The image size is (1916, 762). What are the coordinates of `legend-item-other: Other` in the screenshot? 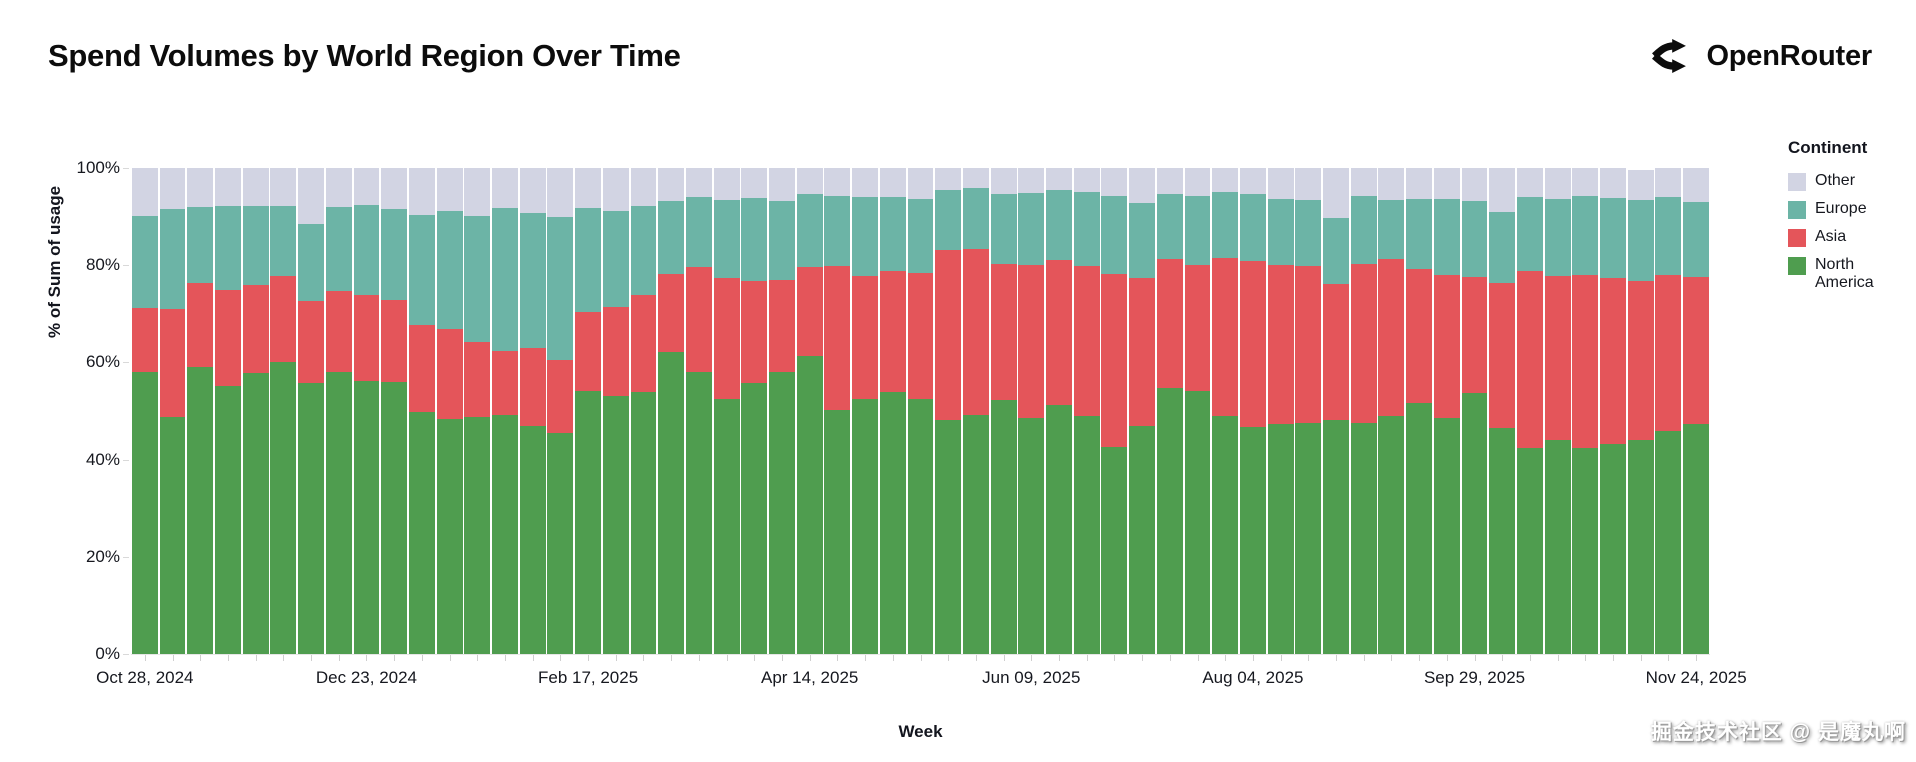 It's located at (1848, 181).